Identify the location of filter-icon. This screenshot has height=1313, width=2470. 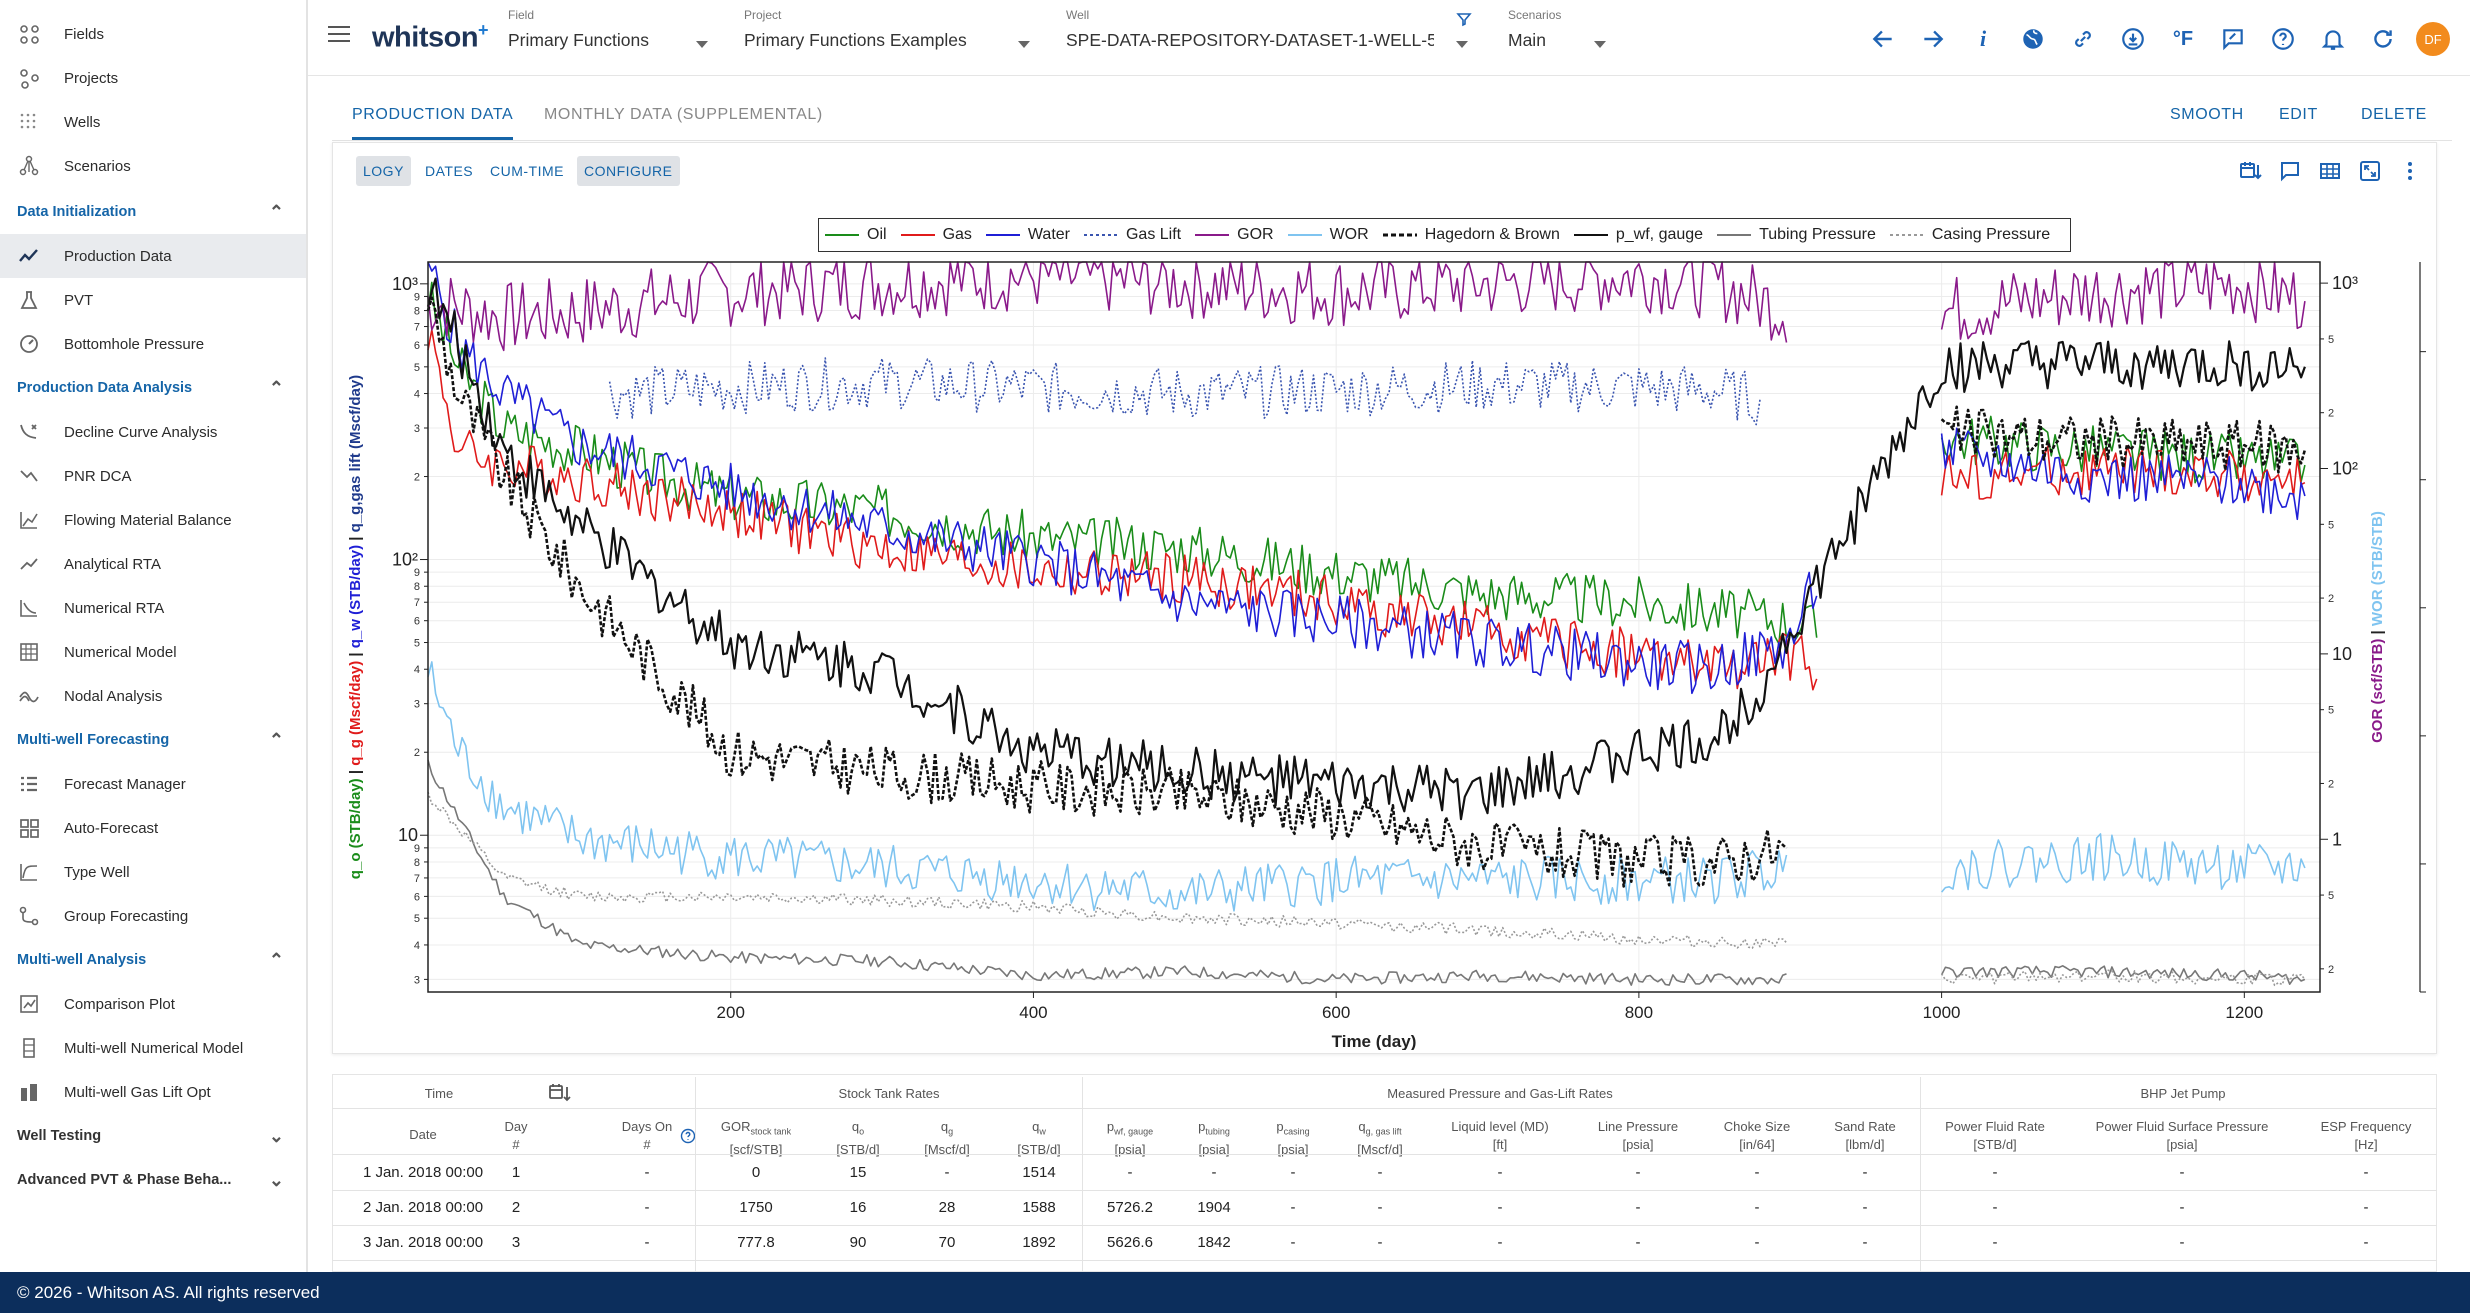
(1464, 19).